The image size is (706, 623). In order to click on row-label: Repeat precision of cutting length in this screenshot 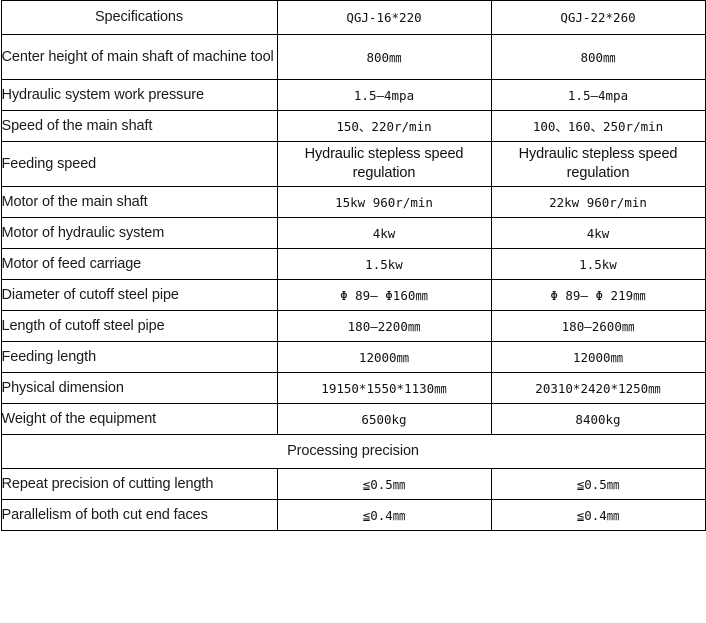, I will do `click(139, 484)`.